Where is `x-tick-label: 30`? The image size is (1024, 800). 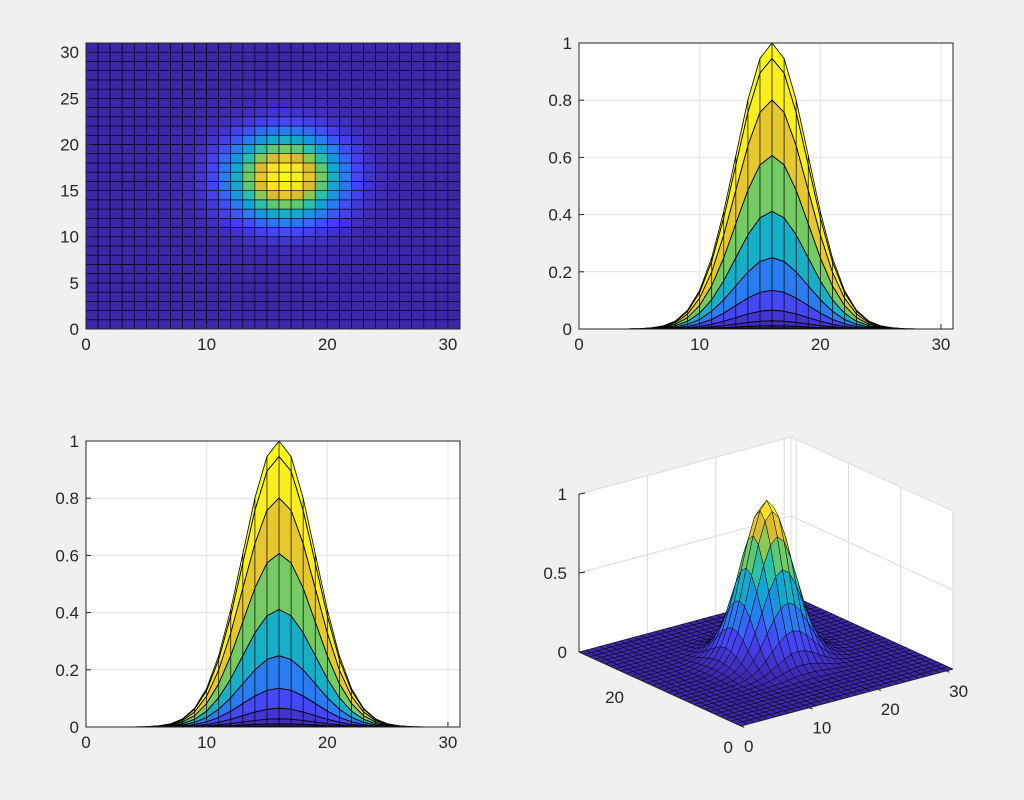 x-tick-label: 30 is located at coordinates (940, 344).